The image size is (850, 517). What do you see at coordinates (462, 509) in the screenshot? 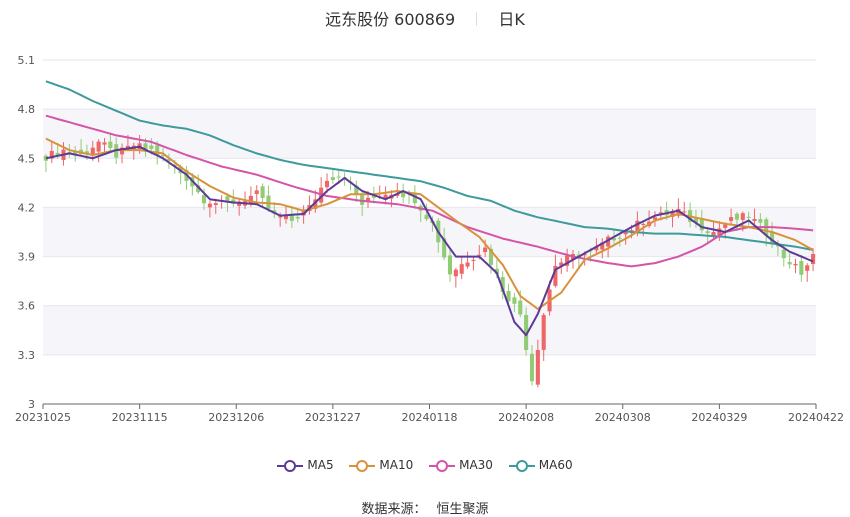
I see `data-source-value: 恒生聚源` at bounding box center [462, 509].